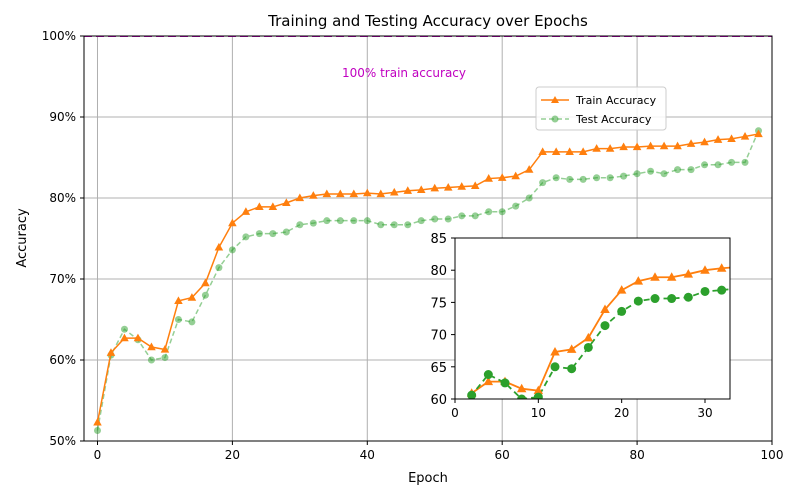 The height and width of the screenshot is (500, 800). Describe the element at coordinates (428, 478) in the screenshot. I see `x-axis-label: Epoch` at that location.